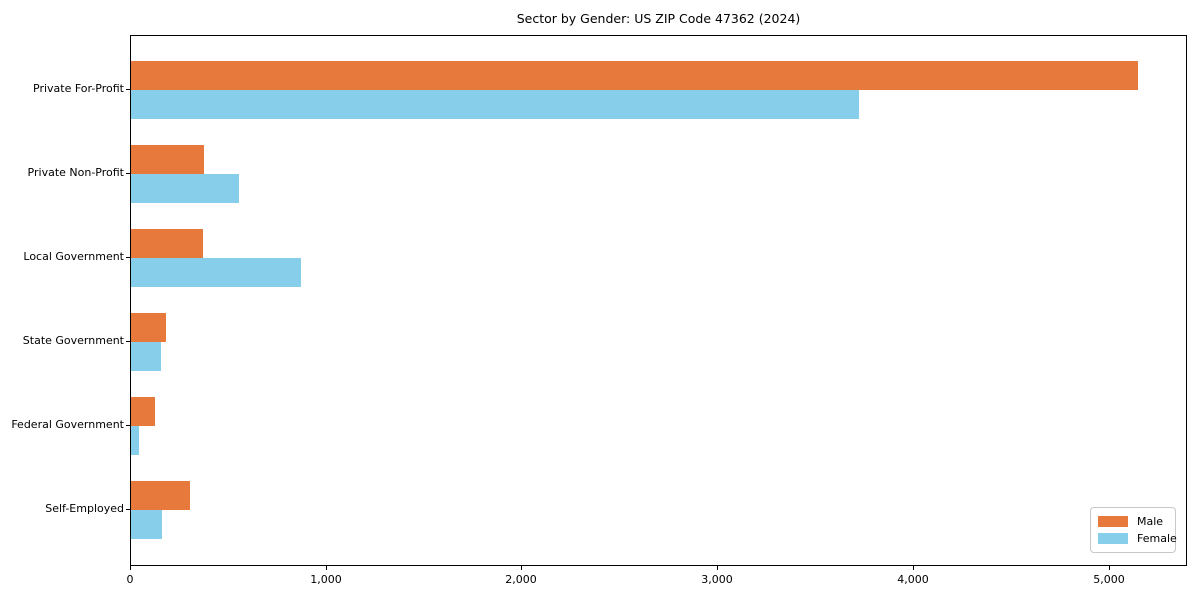 This screenshot has height=600, width=1200. What do you see at coordinates (1109, 579) in the screenshot?
I see `x-tick-label-5000: 5,000` at bounding box center [1109, 579].